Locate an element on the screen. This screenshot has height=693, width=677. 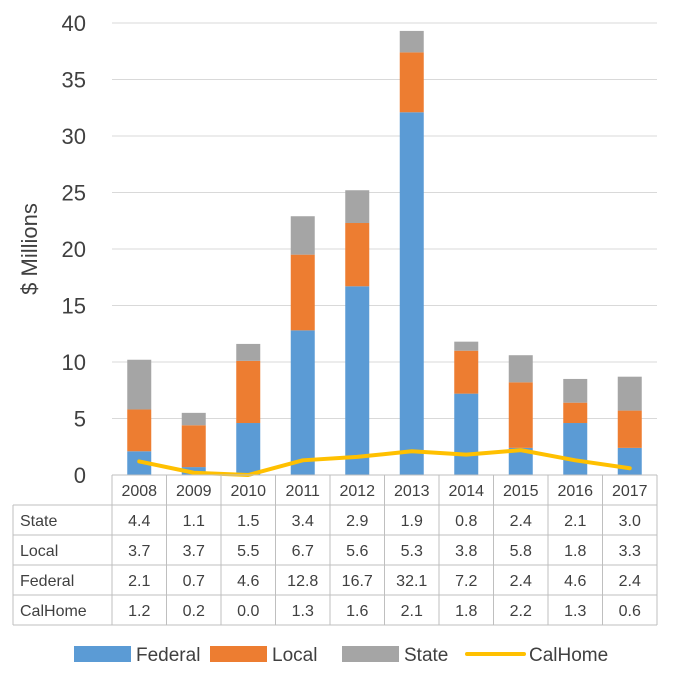
table-cell: 32.1 is located at coordinates (411, 581).